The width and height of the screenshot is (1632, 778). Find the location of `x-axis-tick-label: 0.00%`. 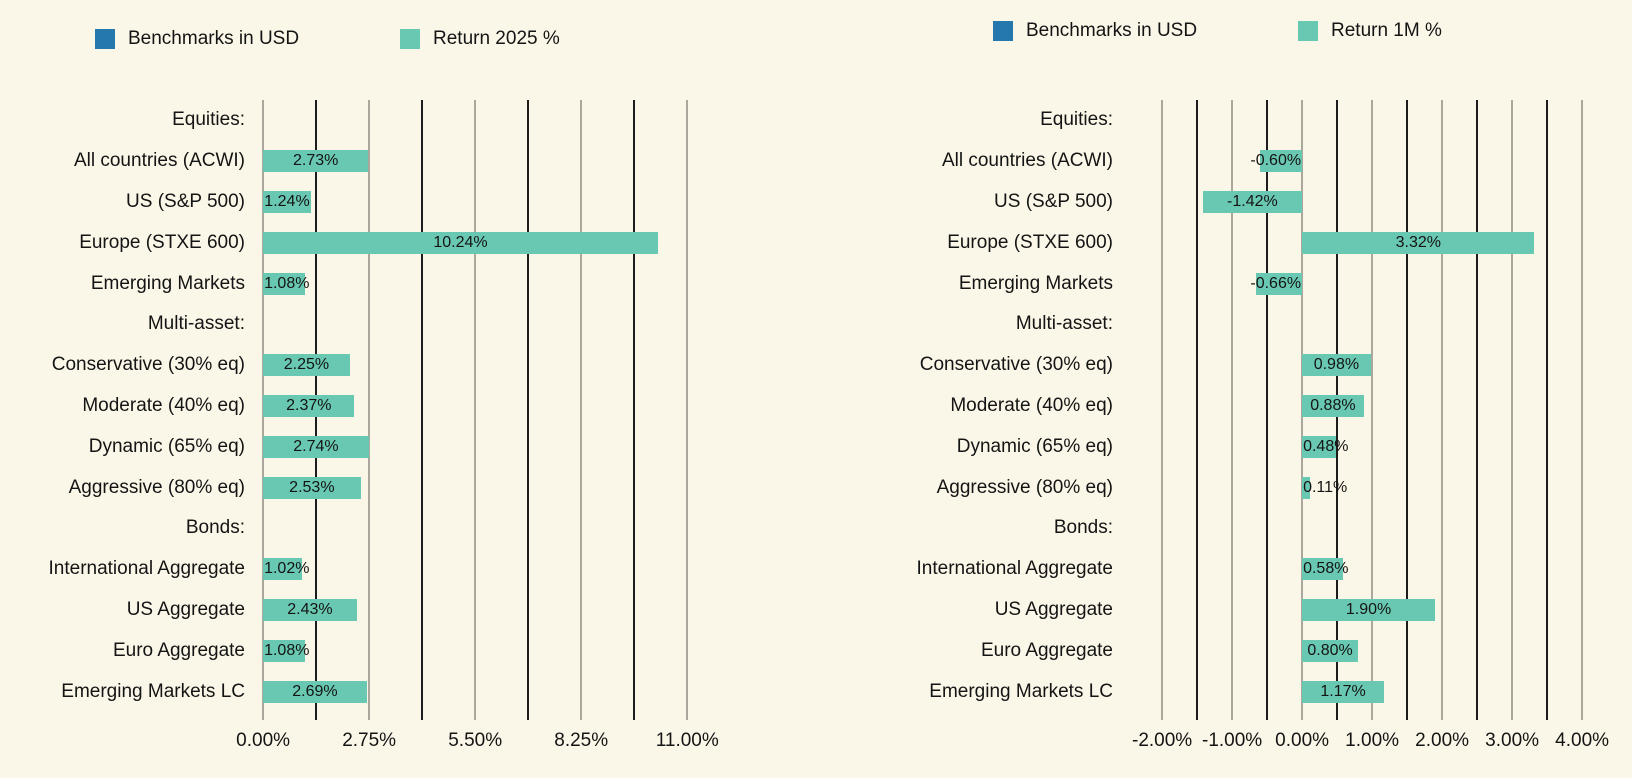

x-axis-tick-label: 0.00% is located at coordinates (1302, 740).